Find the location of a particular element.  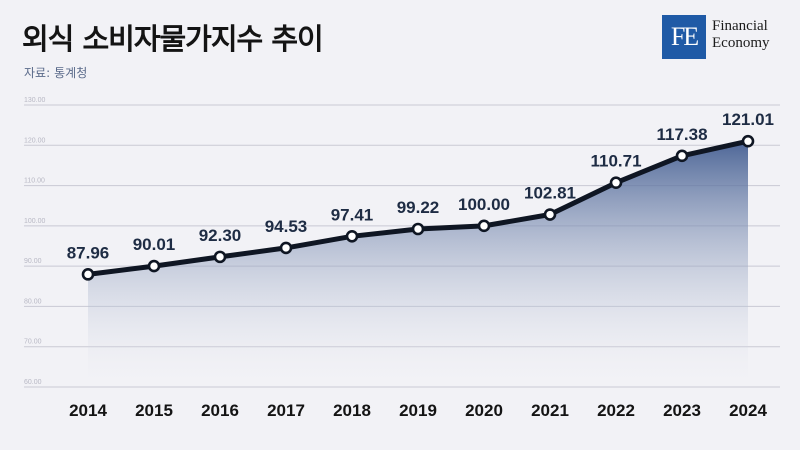

data-label: 117.38 is located at coordinates (681, 134).